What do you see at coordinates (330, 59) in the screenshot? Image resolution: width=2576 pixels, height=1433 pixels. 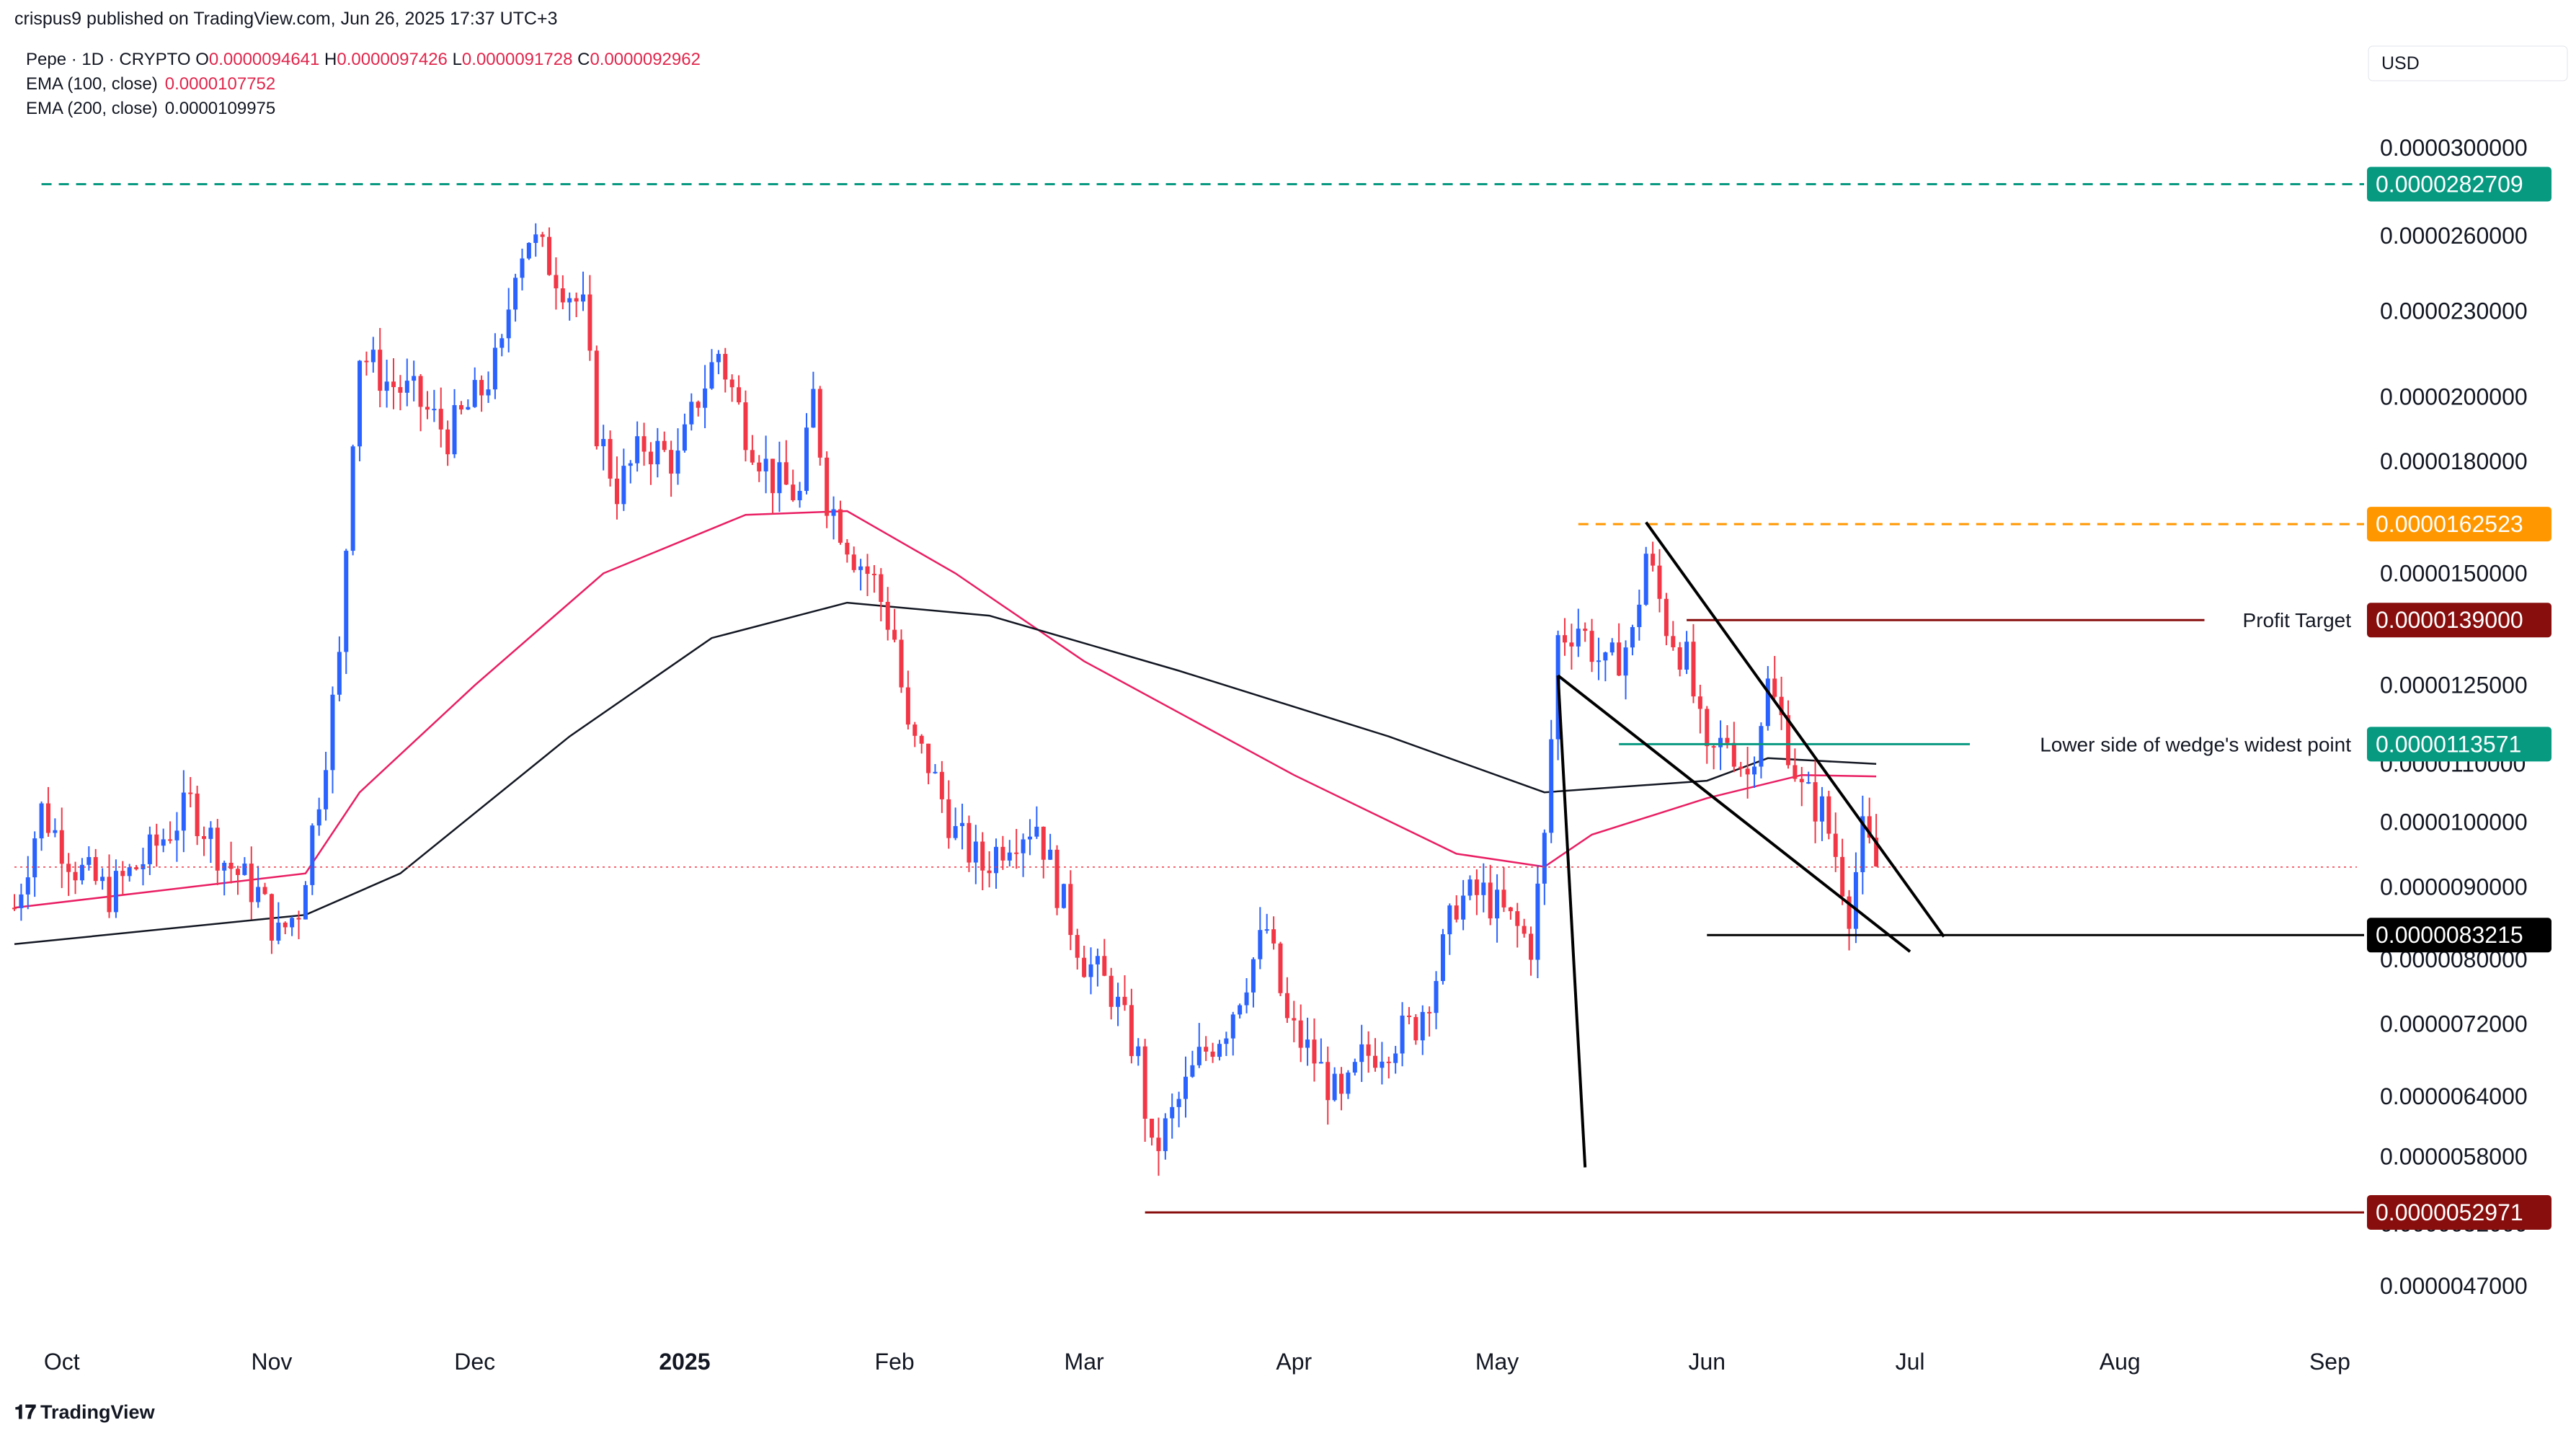 I see `high-label: H` at bounding box center [330, 59].